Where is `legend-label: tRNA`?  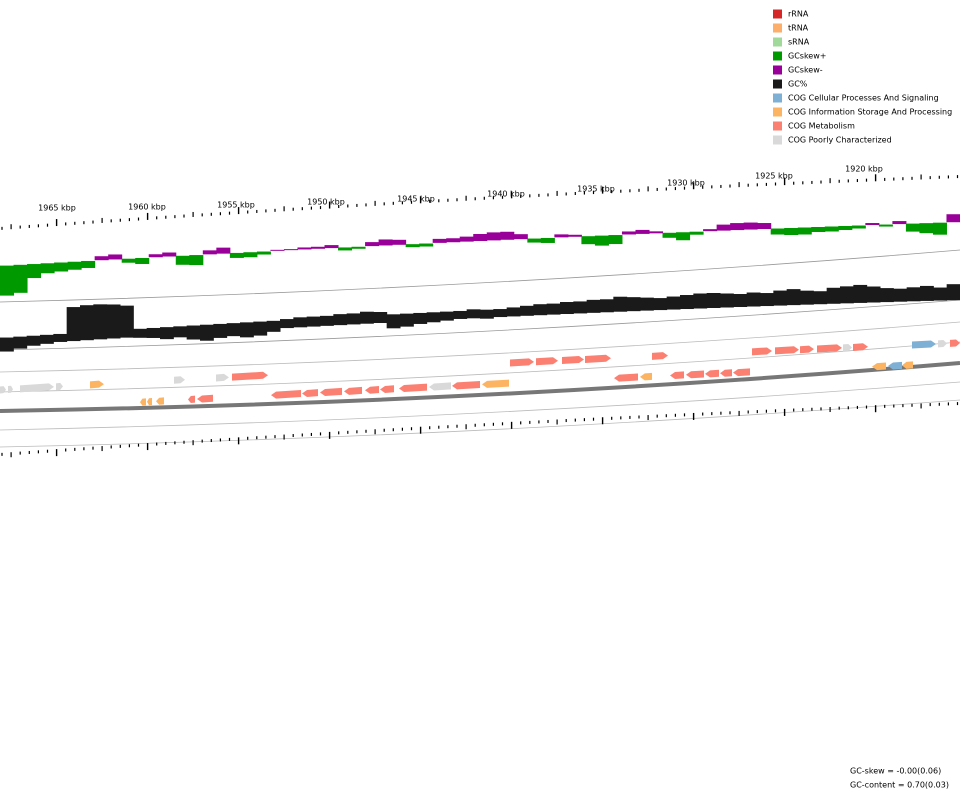 legend-label: tRNA is located at coordinates (798, 28).